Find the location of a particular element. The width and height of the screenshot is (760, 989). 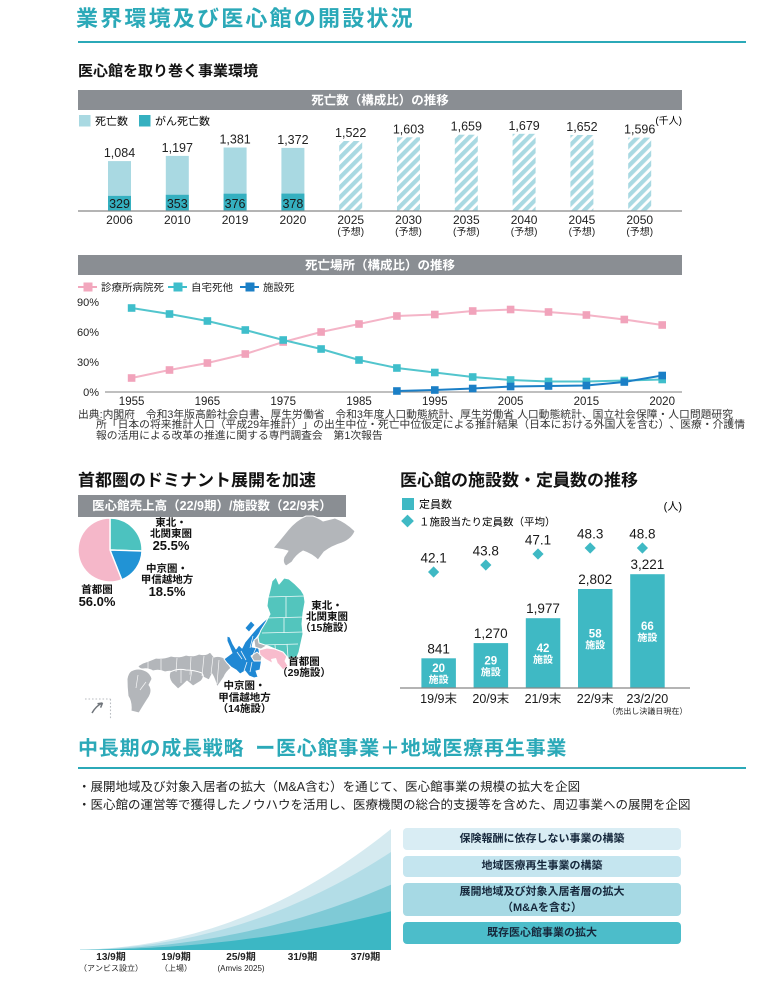

svg-text: 1,596 is located at coordinates (639, 130).